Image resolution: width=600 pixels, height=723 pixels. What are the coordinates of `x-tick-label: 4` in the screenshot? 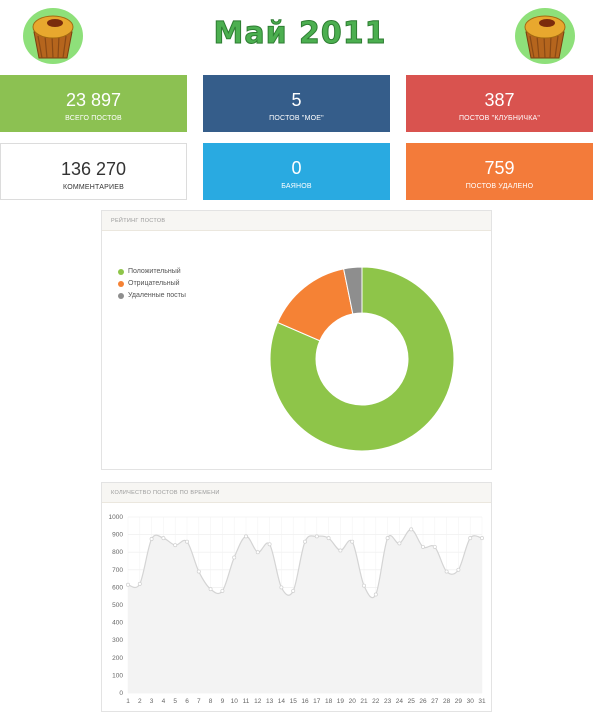 It's located at (164, 701).